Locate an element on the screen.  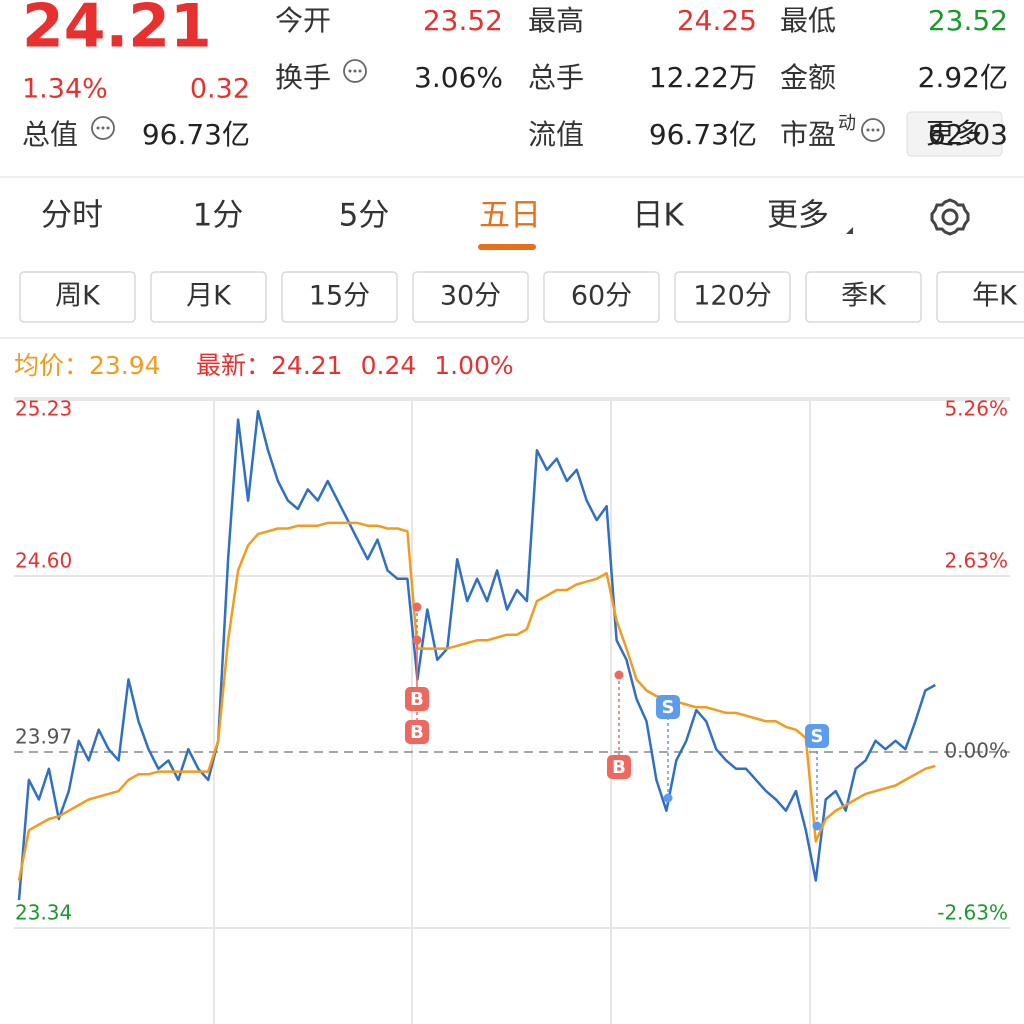
legend-value: 23.94 is located at coordinates (125, 365).